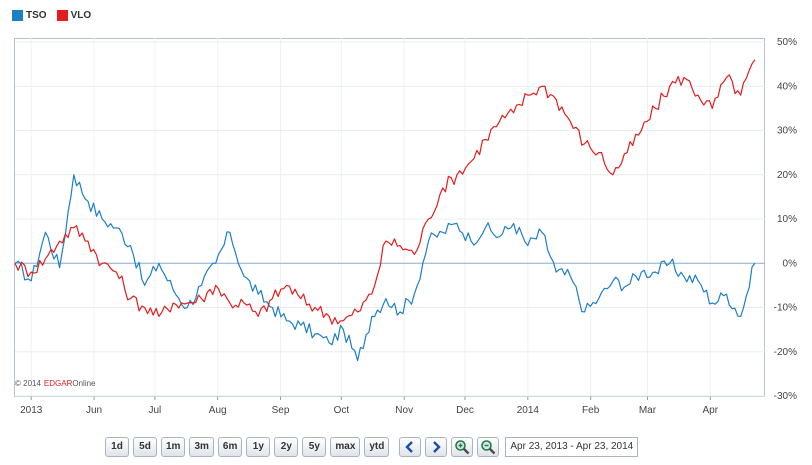 This screenshot has height=465, width=812. Describe the element at coordinates (342, 410) in the screenshot. I see `x-tick-label: Oct` at that location.